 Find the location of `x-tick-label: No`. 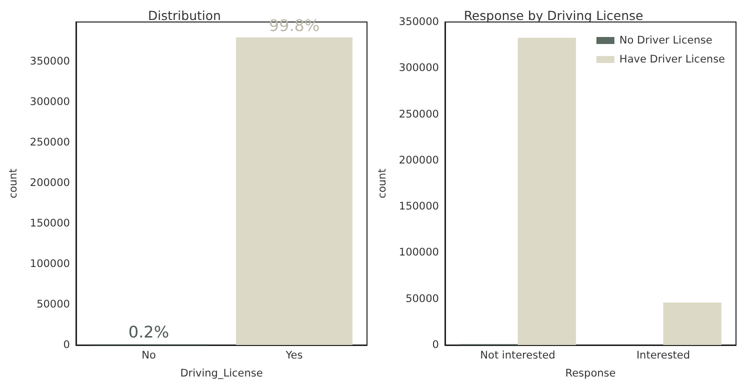

x-tick-label: No is located at coordinates (149, 356).